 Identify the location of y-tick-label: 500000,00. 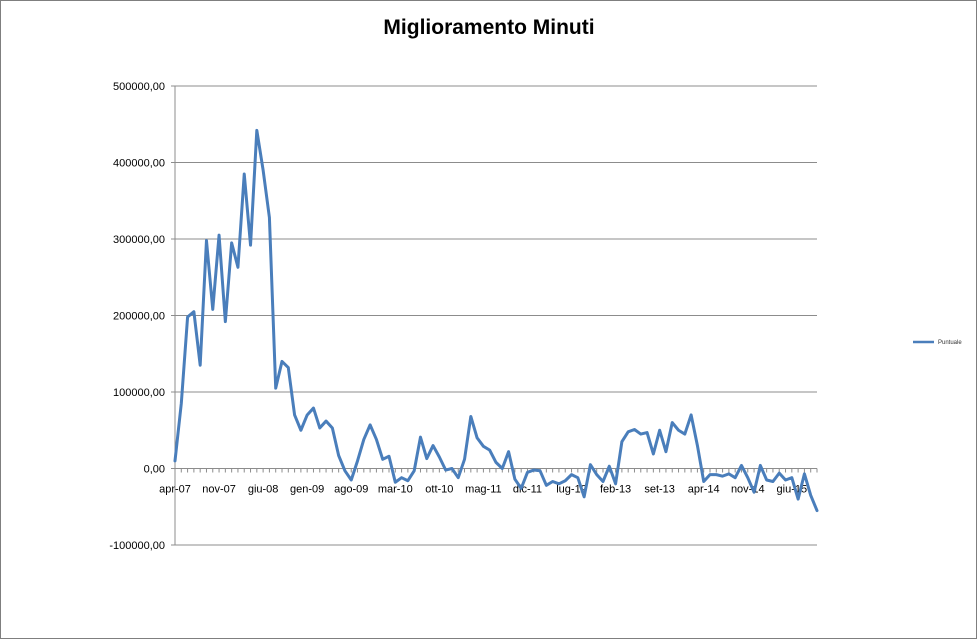
(139, 87).